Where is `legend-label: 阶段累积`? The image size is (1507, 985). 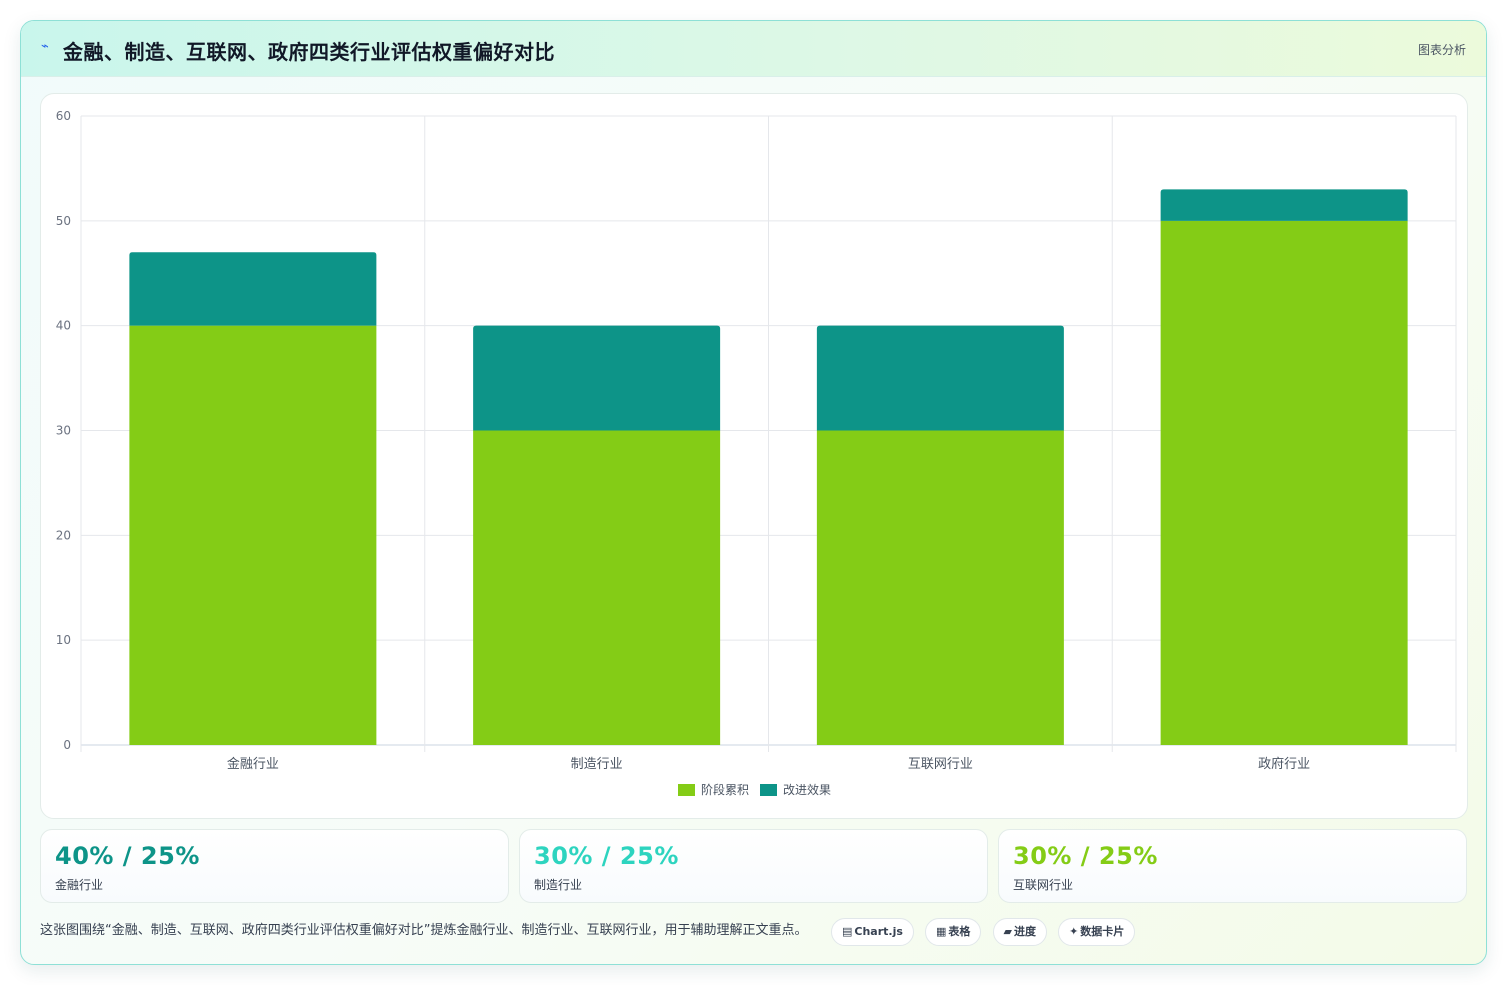
legend-label: 阶段累积 is located at coordinates (725, 789).